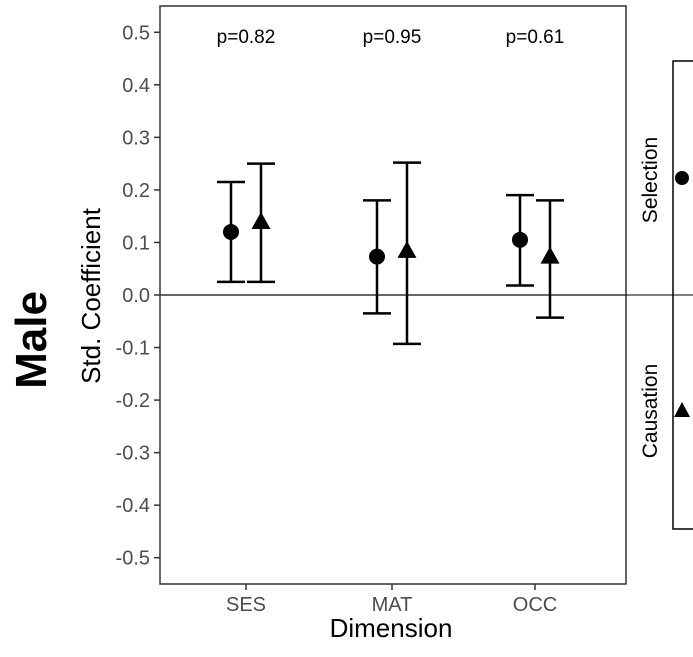 This screenshot has width=693, height=657. Describe the element at coordinates (136, 86) in the screenshot. I see `y-tick-label: 0.4` at that location.